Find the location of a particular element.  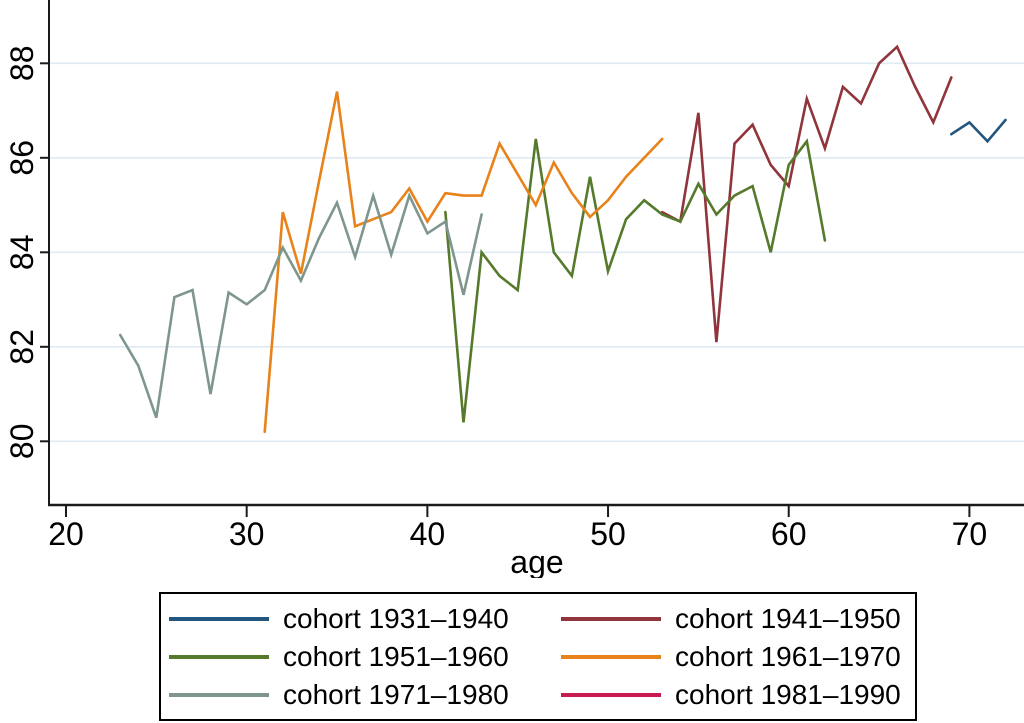

svg-text: 60 is located at coordinates (789, 534).